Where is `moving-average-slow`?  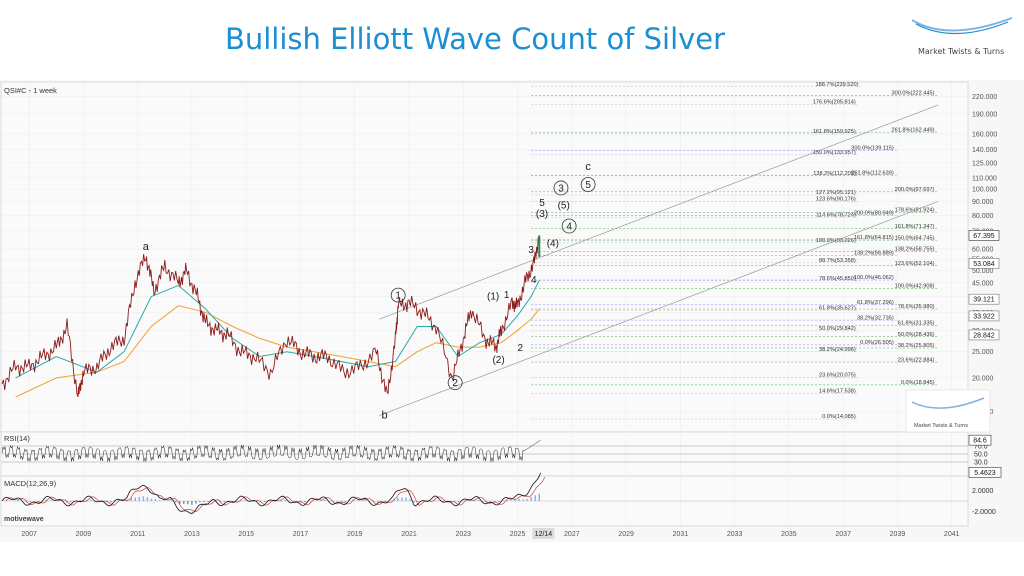
moving-average-slow is located at coordinates (277, 351).